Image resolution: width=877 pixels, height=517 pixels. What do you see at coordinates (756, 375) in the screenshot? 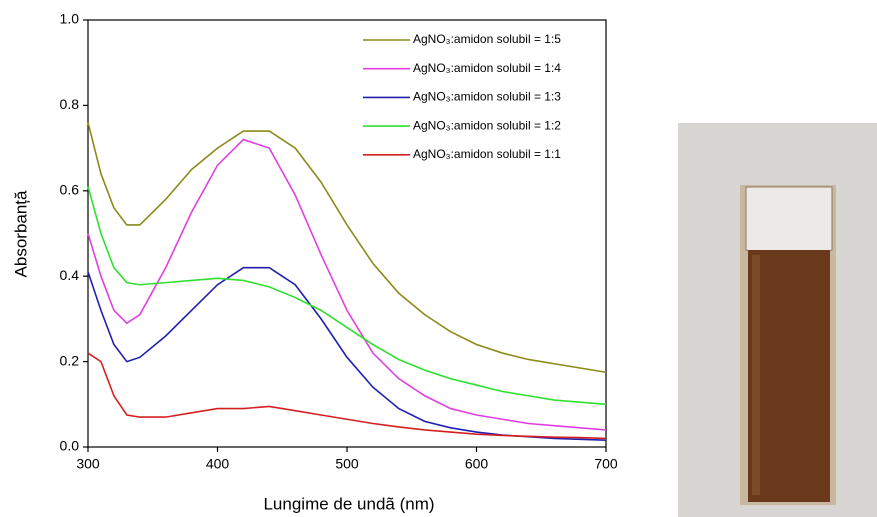
I see `glass-highlight` at bounding box center [756, 375].